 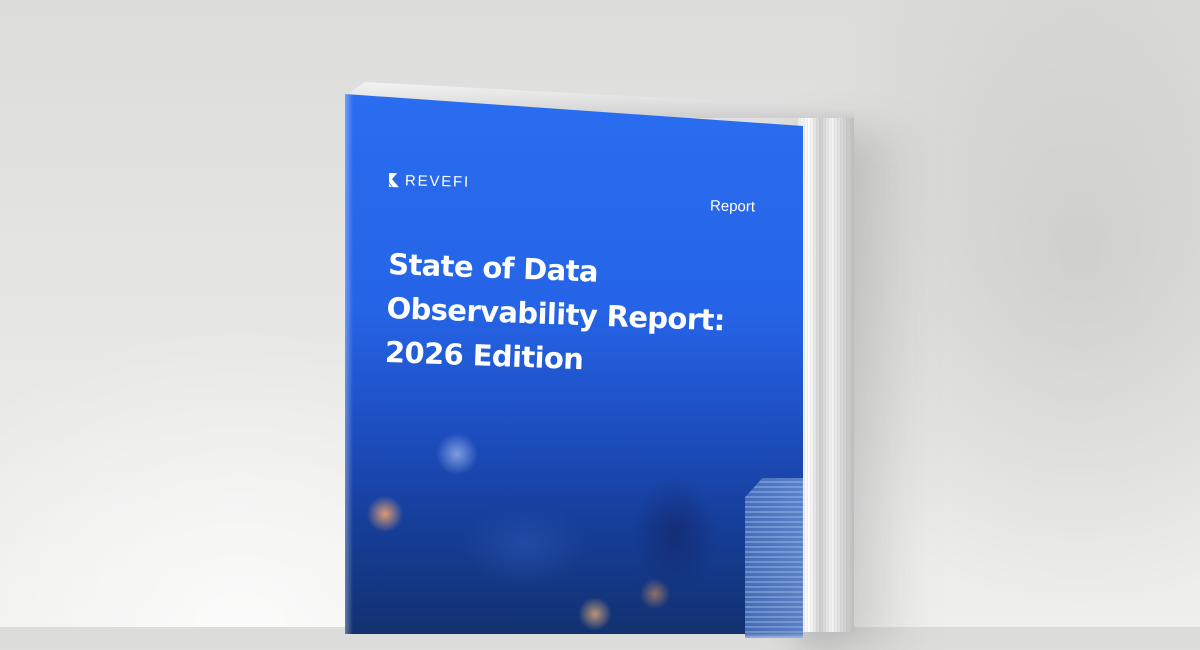 What do you see at coordinates (732, 206) in the screenshot?
I see `report-tag: Report` at bounding box center [732, 206].